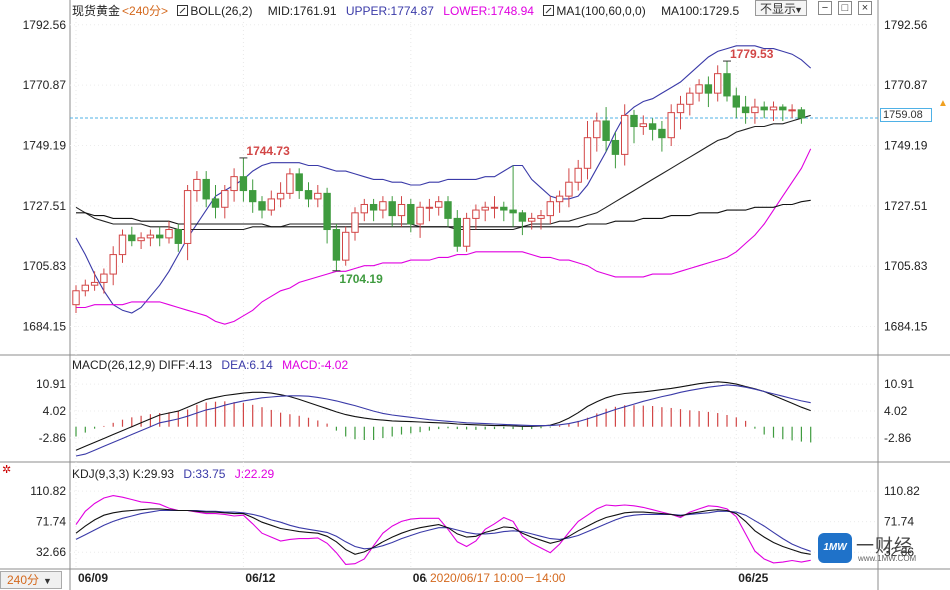  I want to click on ma-value: MA100:1729.5, so click(700, 11).